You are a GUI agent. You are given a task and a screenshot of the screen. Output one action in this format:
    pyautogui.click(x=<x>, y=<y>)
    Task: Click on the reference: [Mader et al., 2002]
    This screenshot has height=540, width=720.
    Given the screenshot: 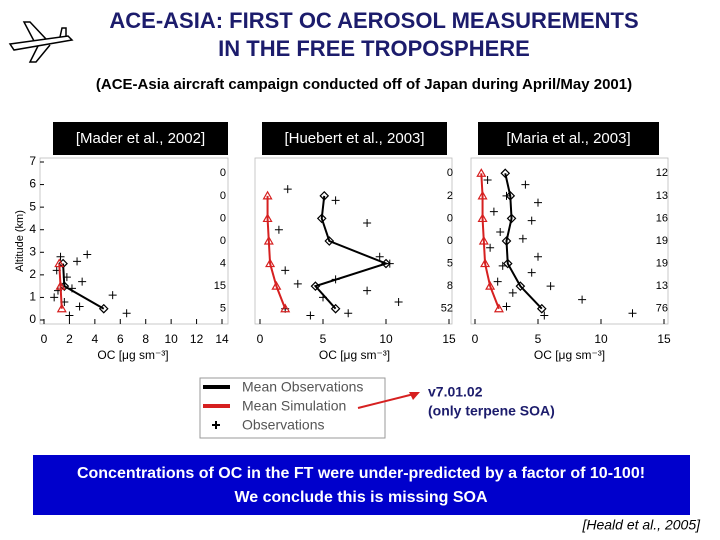 What is the action you would take?
    pyautogui.click(x=140, y=138)
    